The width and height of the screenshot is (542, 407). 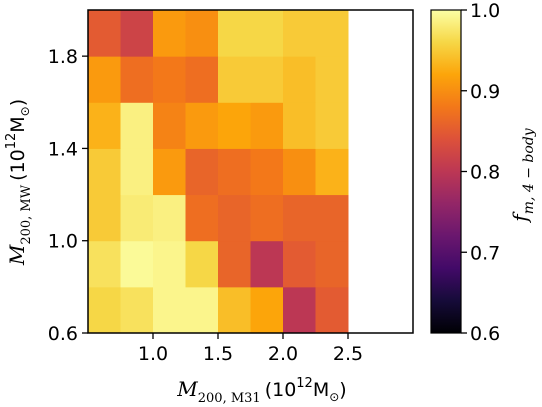 What do you see at coordinates (63, 334) in the screenshot?
I see `y-tick-label: 0.6` at bounding box center [63, 334].